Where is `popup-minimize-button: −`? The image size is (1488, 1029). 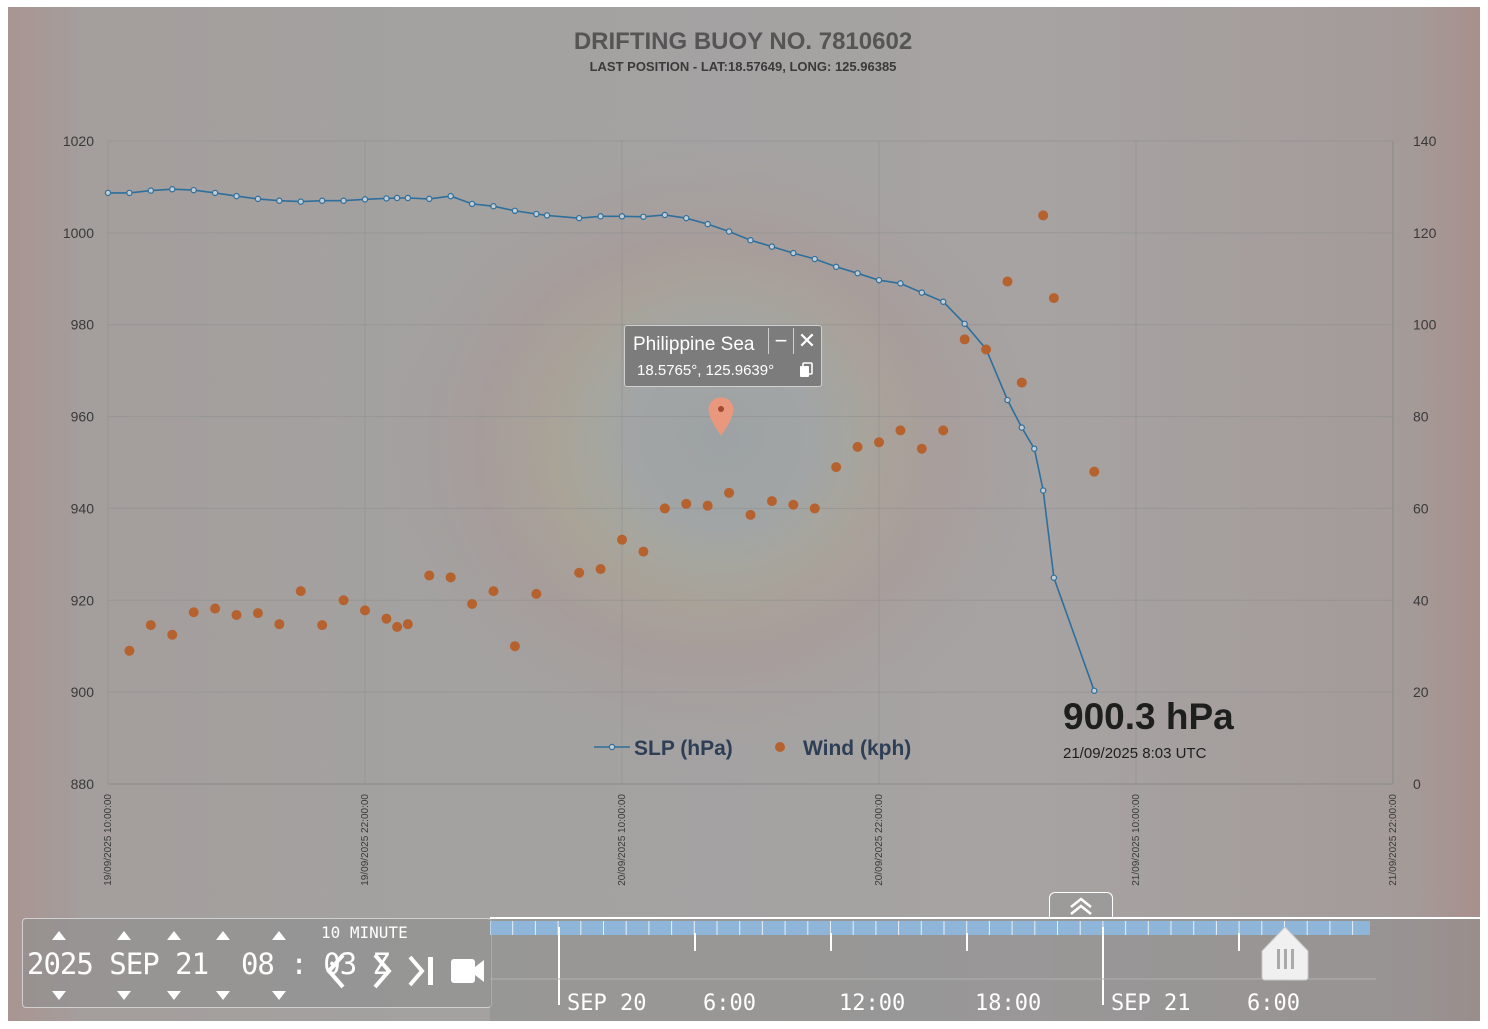
popup-minimize-button: − is located at coordinates (780, 341).